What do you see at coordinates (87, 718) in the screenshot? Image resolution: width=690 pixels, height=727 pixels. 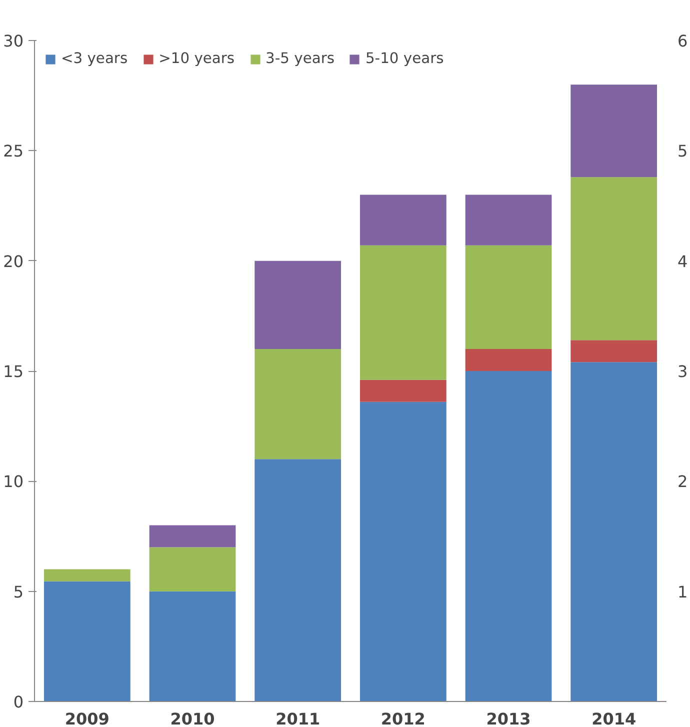 I see `x-tick-label: 2009` at bounding box center [87, 718].